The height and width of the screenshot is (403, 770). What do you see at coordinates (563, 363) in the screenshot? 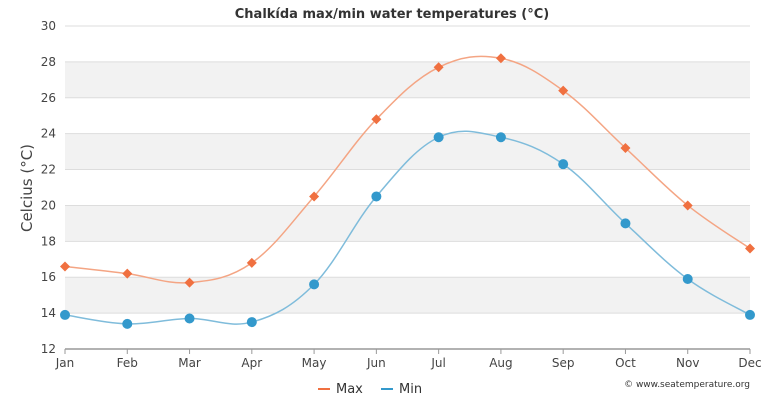
I see `x-tick-label: Sep` at bounding box center [563, 363].